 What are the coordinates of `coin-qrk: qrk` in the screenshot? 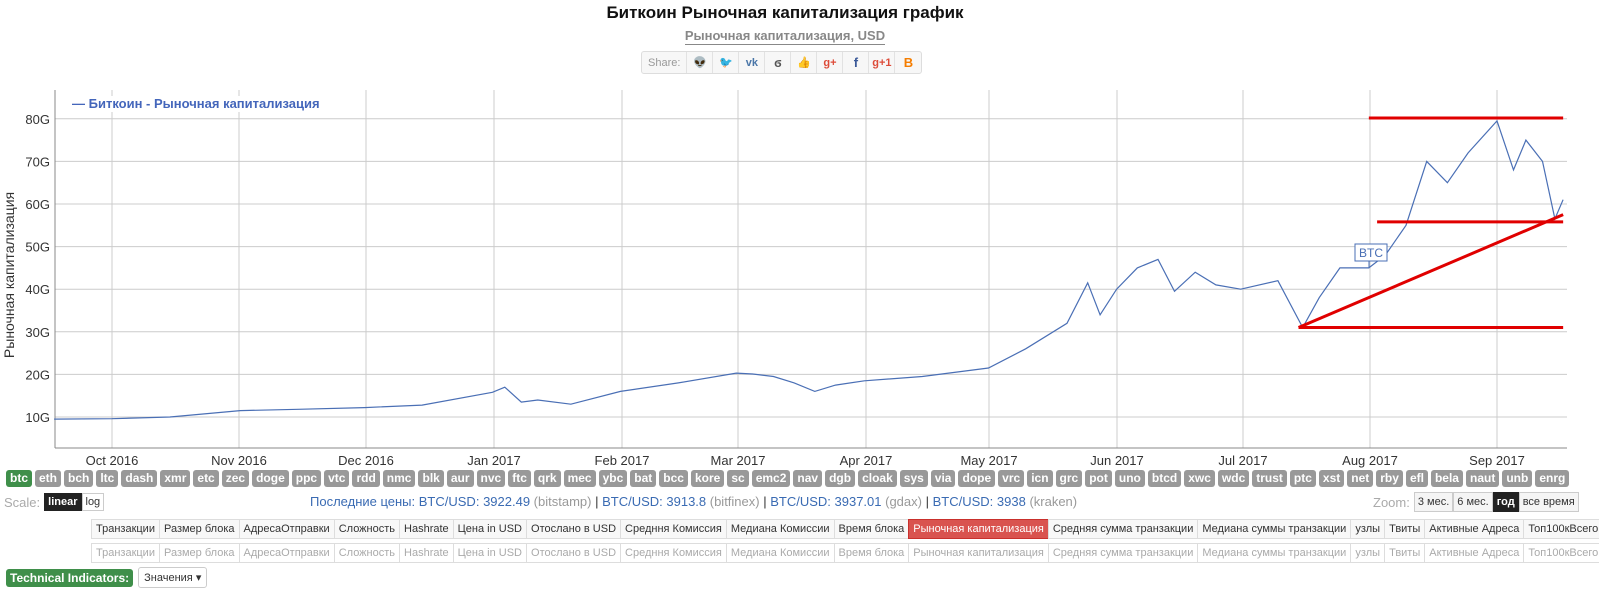 It's located at (547, 478).